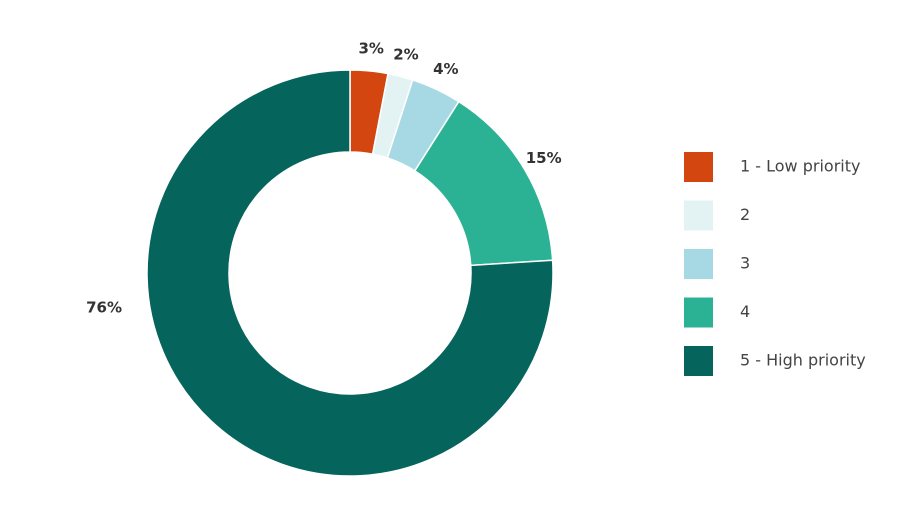 Image resolution: width=920 pixels, height=521 pixels. I want to click on legend-label: 1 - Low priority, so click(800, 166).